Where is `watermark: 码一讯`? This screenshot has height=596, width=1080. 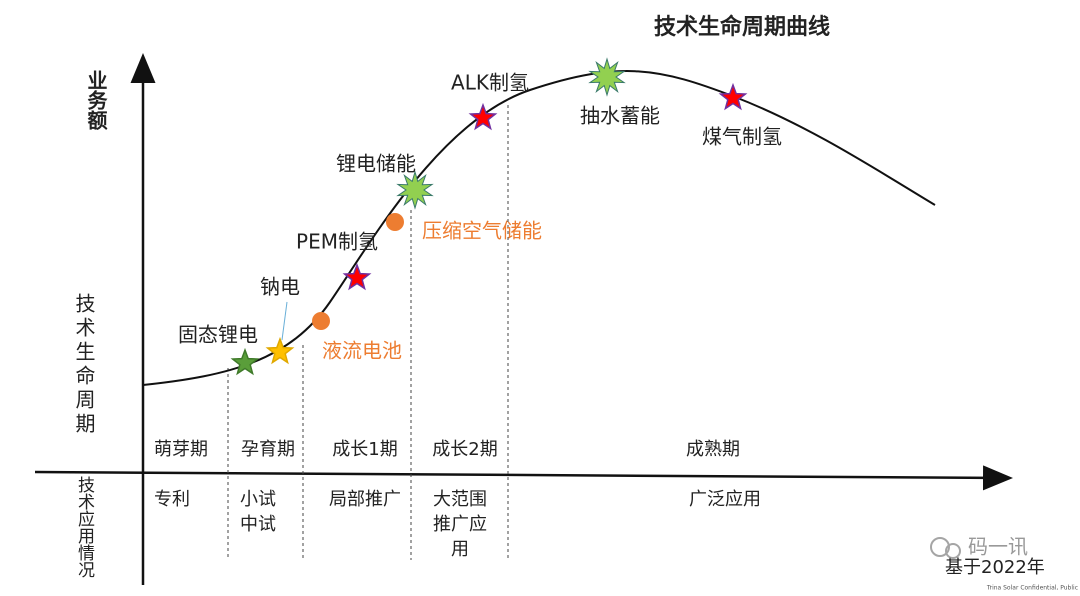
watermark: 码一讯 is located at coordinates (979, 547).